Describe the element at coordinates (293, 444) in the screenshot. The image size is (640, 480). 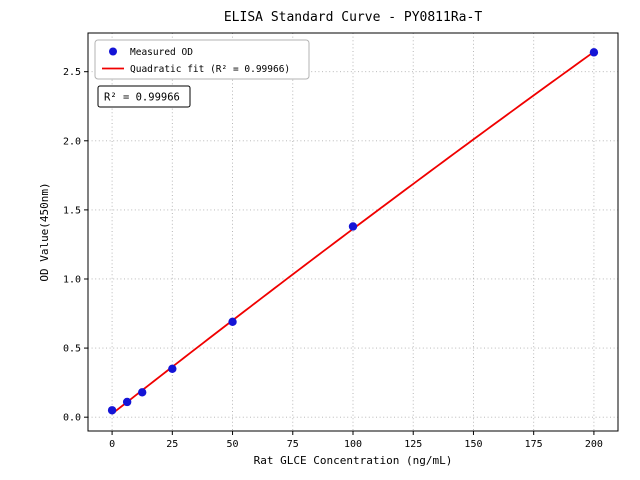
I see `x-tick-label: 75` at that location.